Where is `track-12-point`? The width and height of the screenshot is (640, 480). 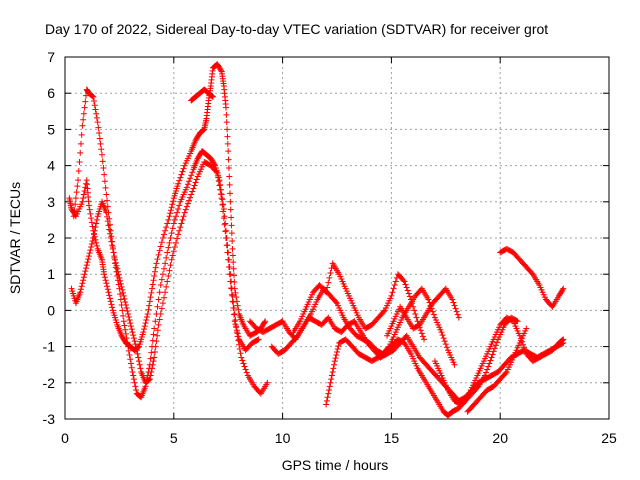
track-12-point is located at coordinates (526, 328).